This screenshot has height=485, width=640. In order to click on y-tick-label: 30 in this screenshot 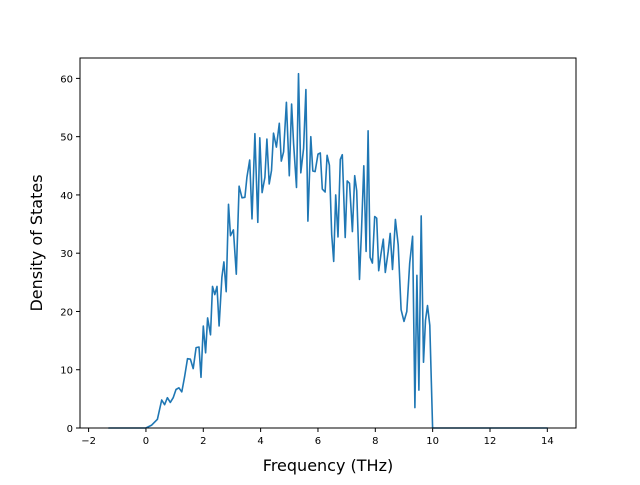, I will do `click(66, 254)`.